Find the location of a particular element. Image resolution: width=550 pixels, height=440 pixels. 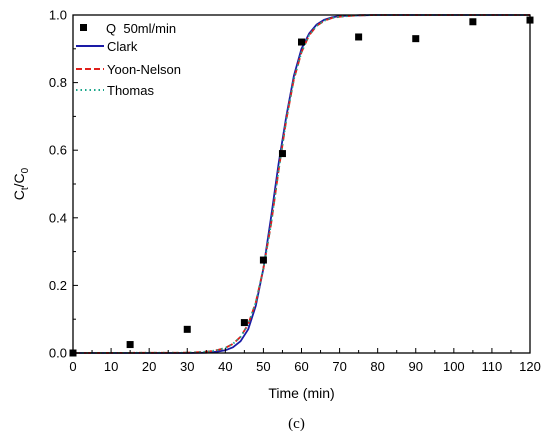

y-axis-title-slash: /C is located at coordinates (19, 180).